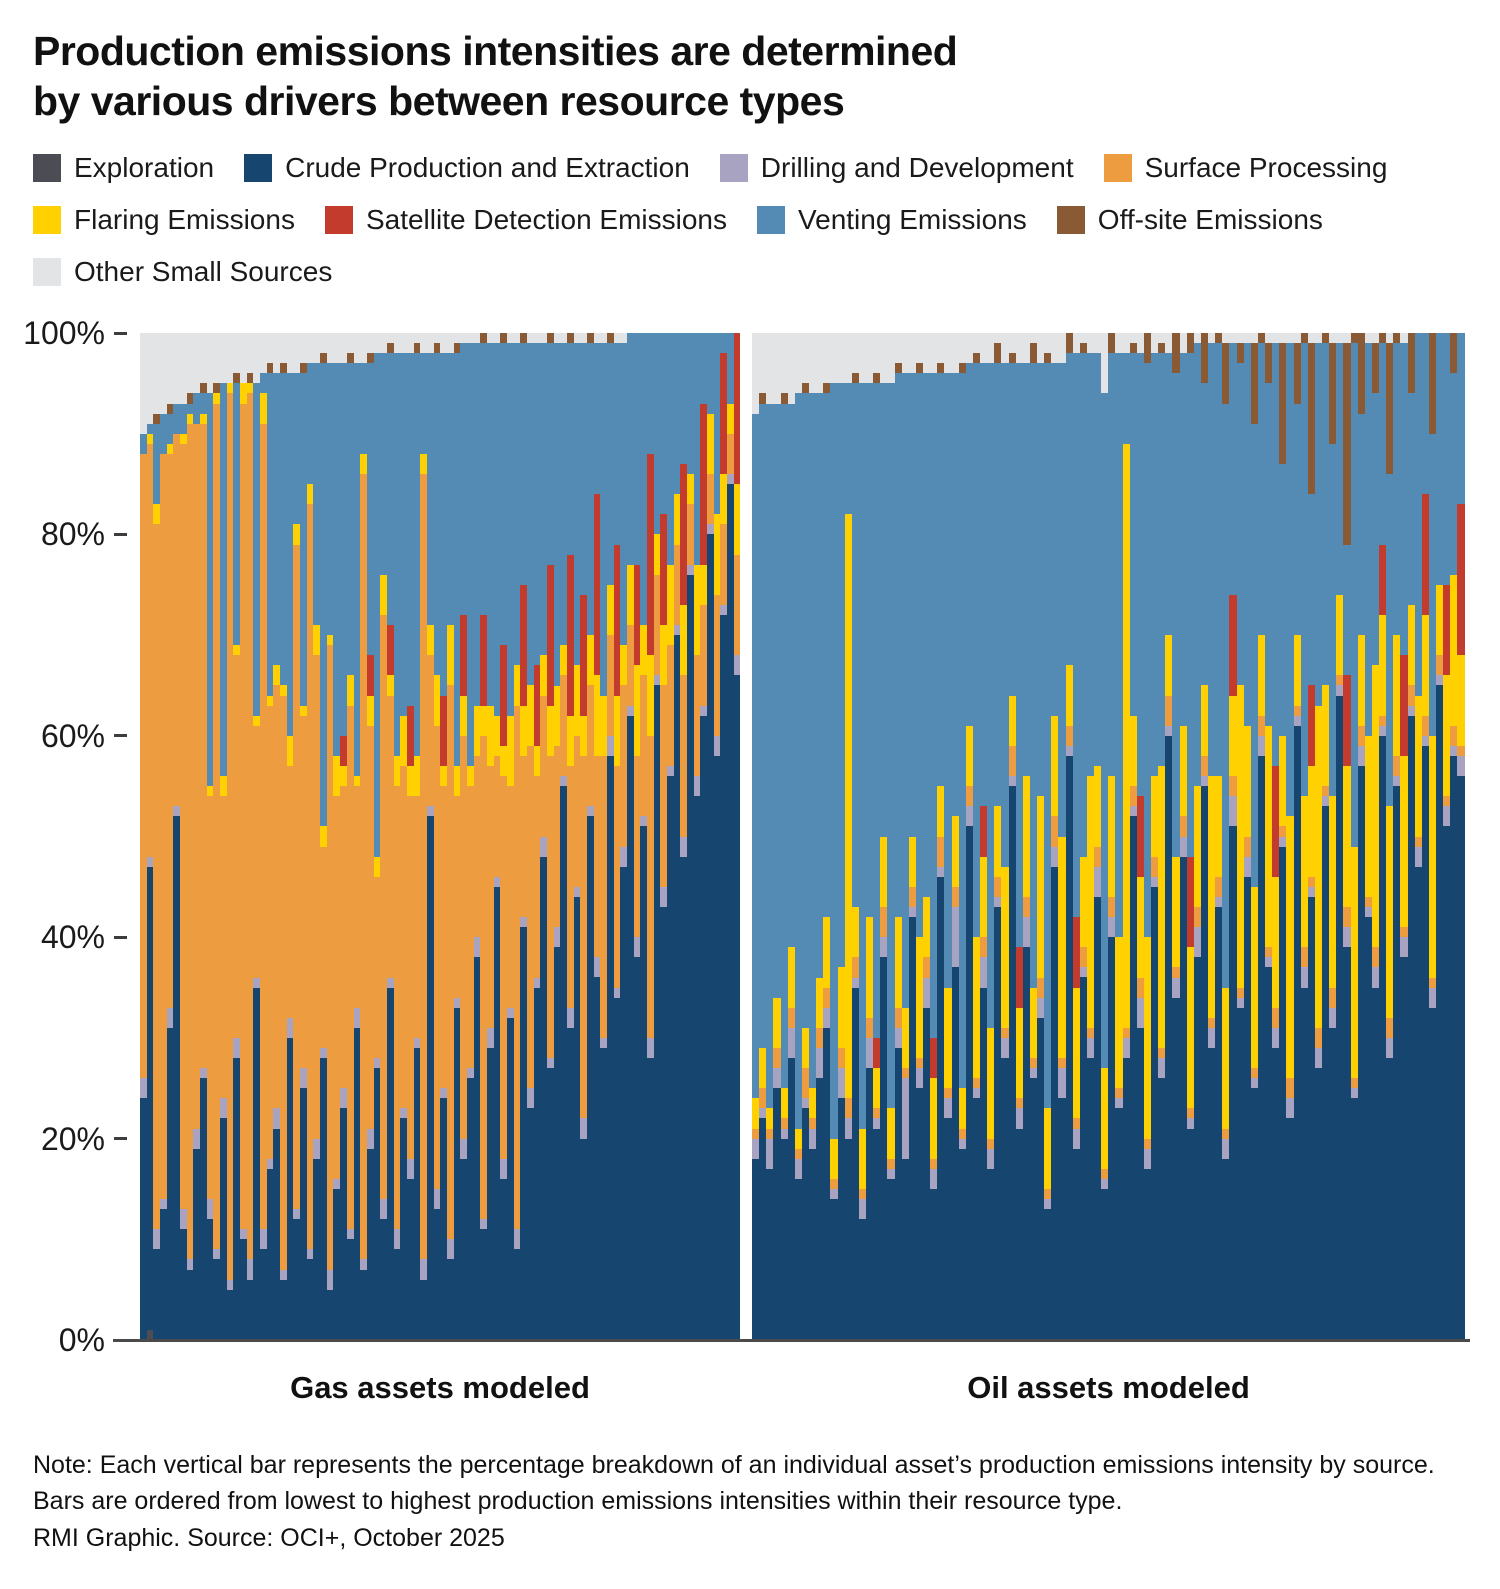 The image size is (1500, 1589). I want to click on bar-segment-exploration, so click(150, 1334).